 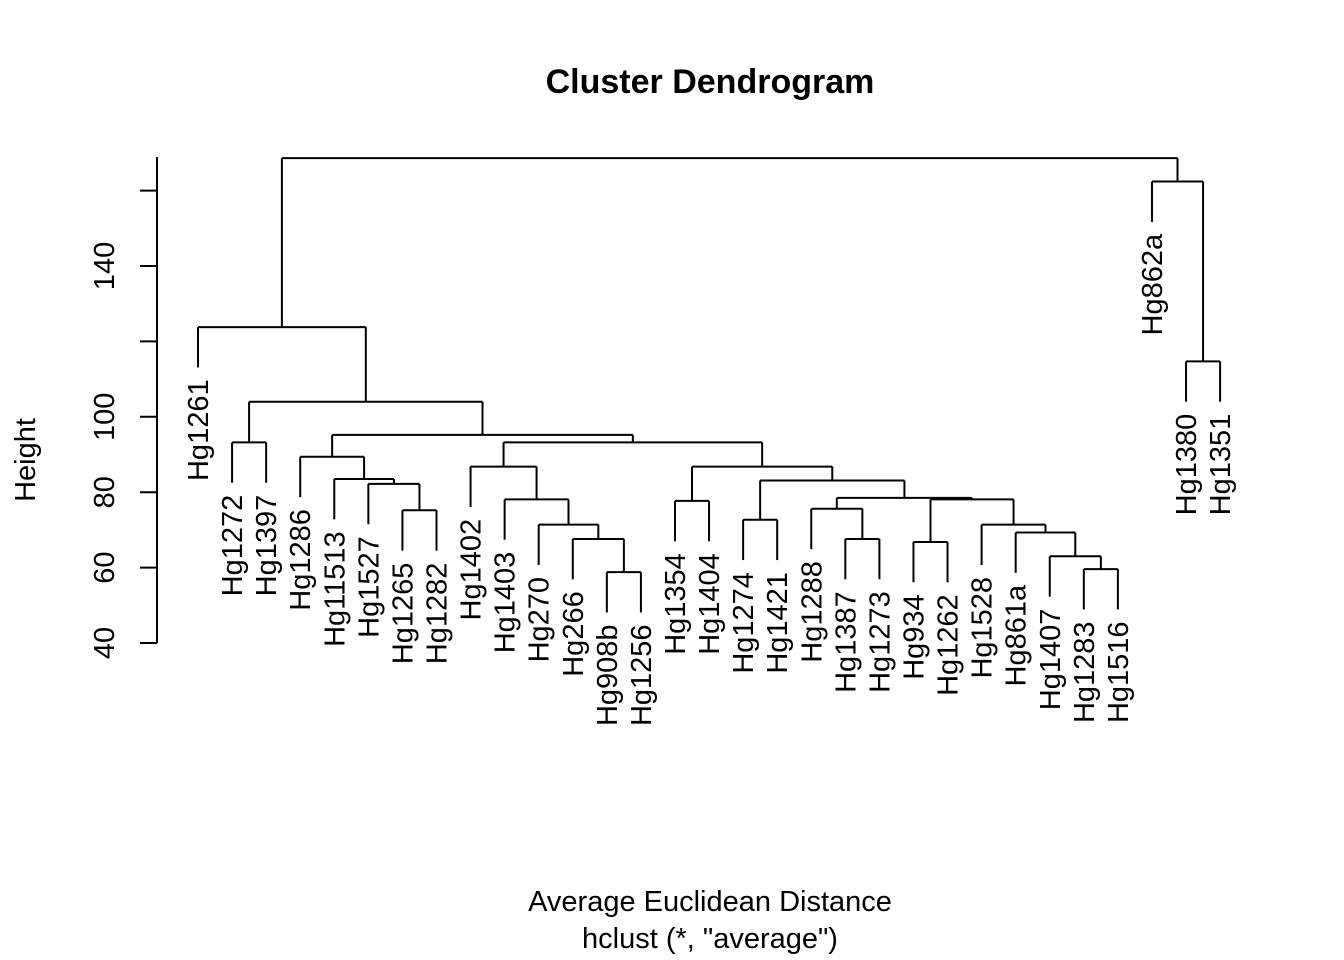 What do you see at coordinates (710, 902) in the screenshot?
I see `x-axis-label: Average Euclidean Distance` at bounding box center [710, 902].